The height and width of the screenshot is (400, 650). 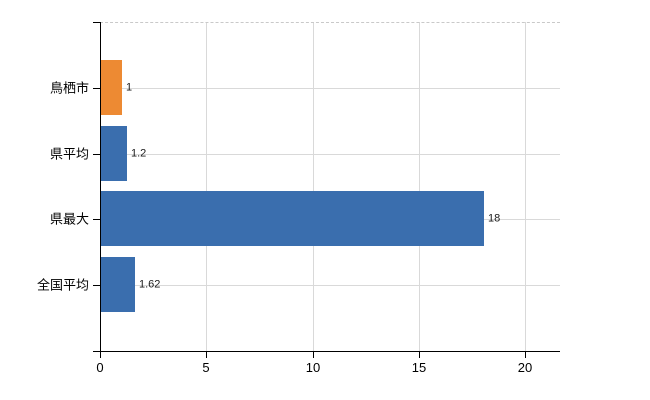 What do you see at coordinates (69, 154) in the screenshot?
I see `category-label: 県平均` at bounding box center [69, 154].